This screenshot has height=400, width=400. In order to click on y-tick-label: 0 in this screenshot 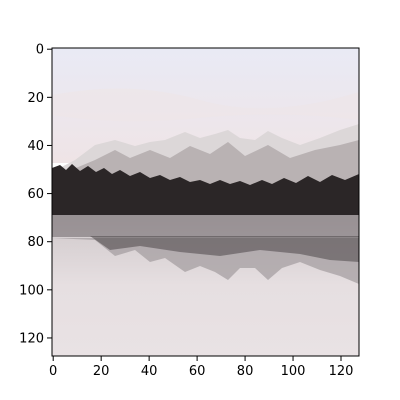, I will do `click(40, 50)`.